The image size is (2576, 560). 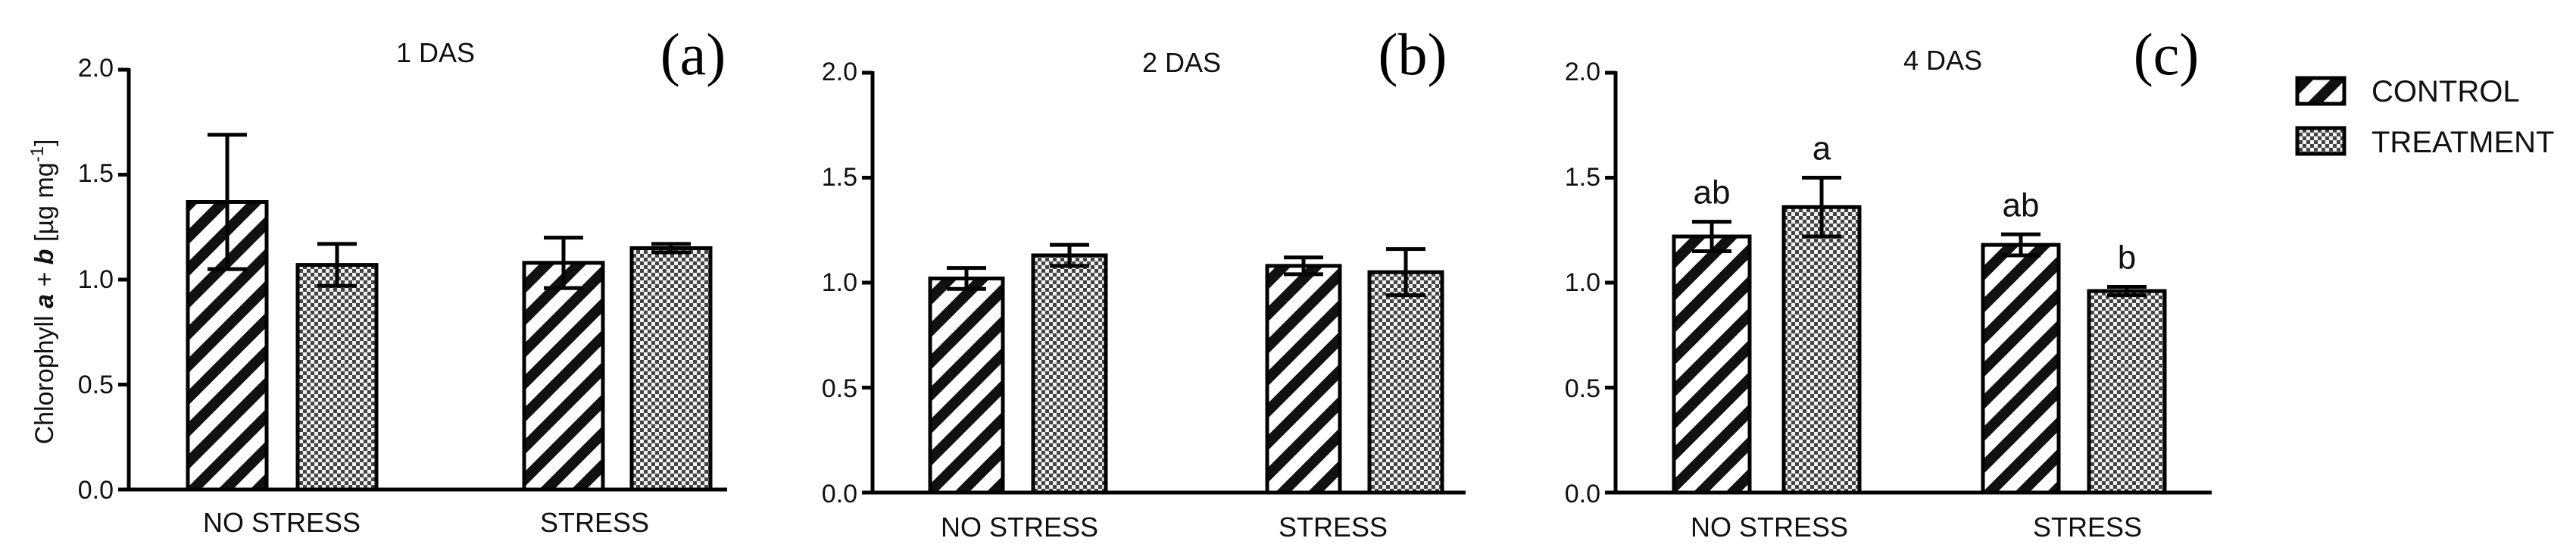 I want to click on legend-label-treatment: TREATMENT, so click(x=2463, y=142).